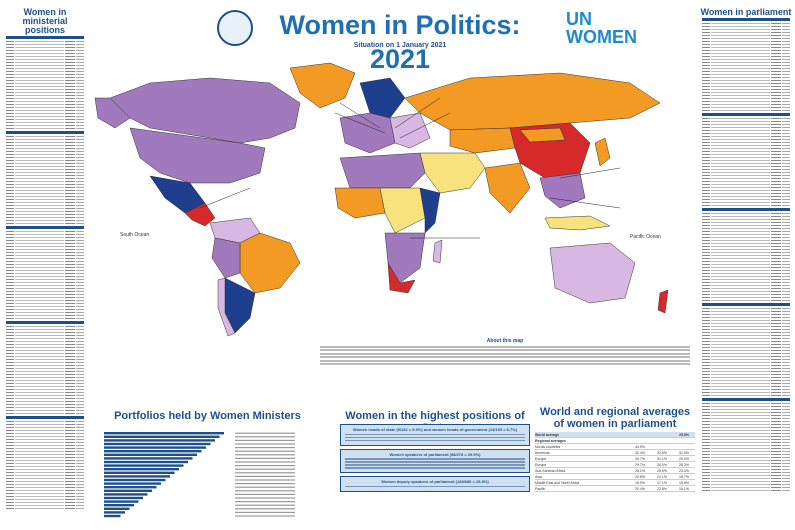  What do you see at coordinates (746, 255) in the screenshot?
I see `parliament-table` at bounding box center [746, 255].